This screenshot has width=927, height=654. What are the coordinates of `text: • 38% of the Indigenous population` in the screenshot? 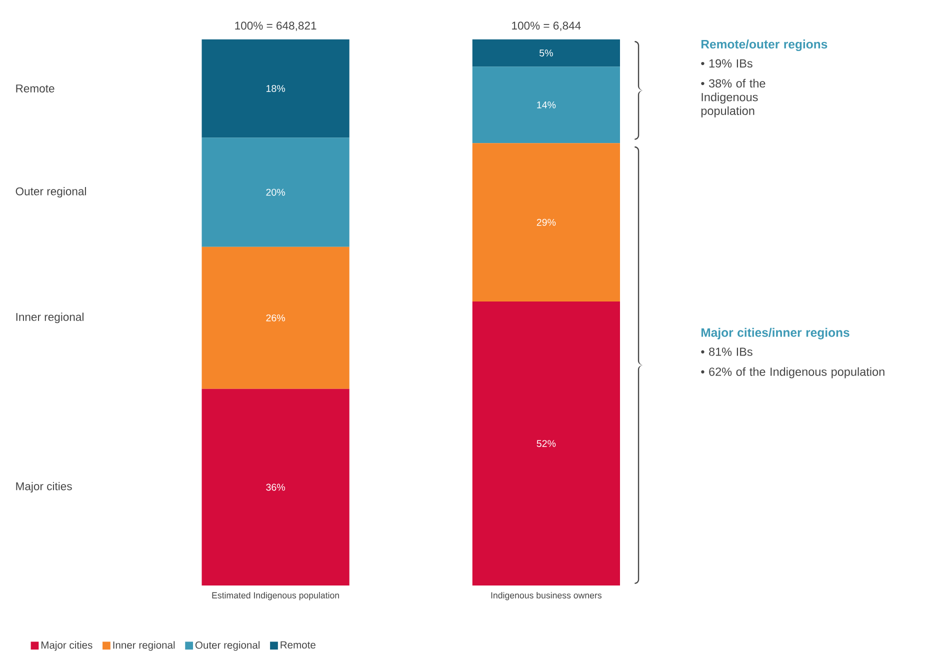 It's located at (733, 98).